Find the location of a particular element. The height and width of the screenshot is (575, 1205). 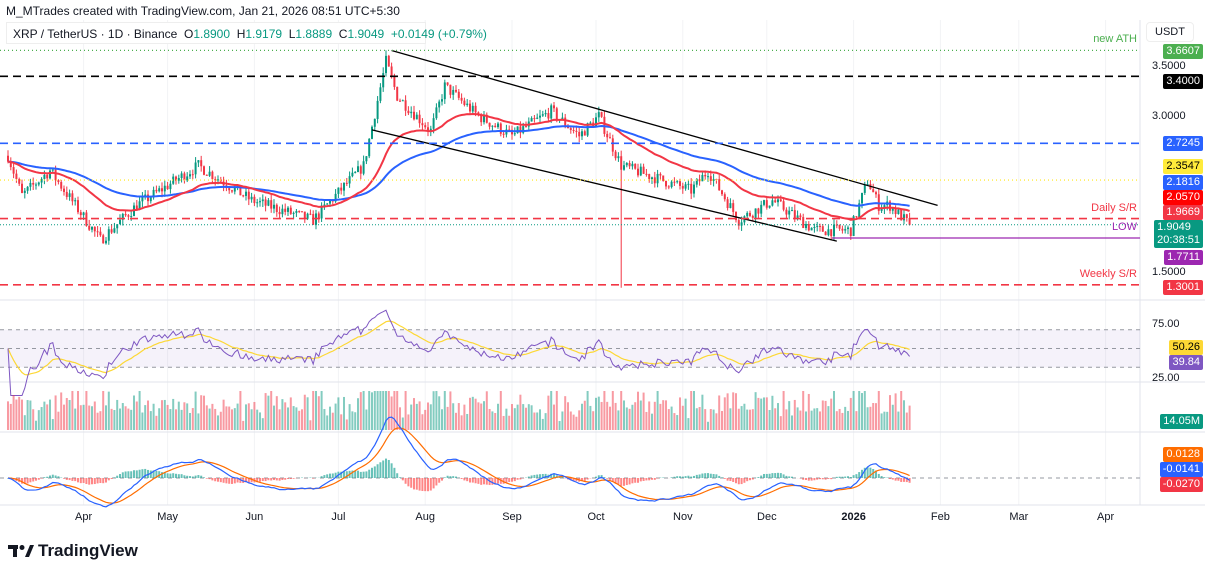

level-price-label: 2.7245 is located at coordinates (1183, 143).